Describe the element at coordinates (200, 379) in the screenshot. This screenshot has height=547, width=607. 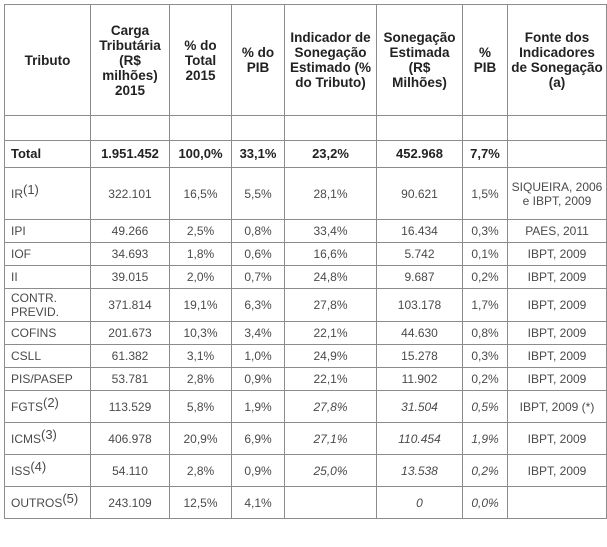
I see `row-pct-total: 2,8%` at that location.